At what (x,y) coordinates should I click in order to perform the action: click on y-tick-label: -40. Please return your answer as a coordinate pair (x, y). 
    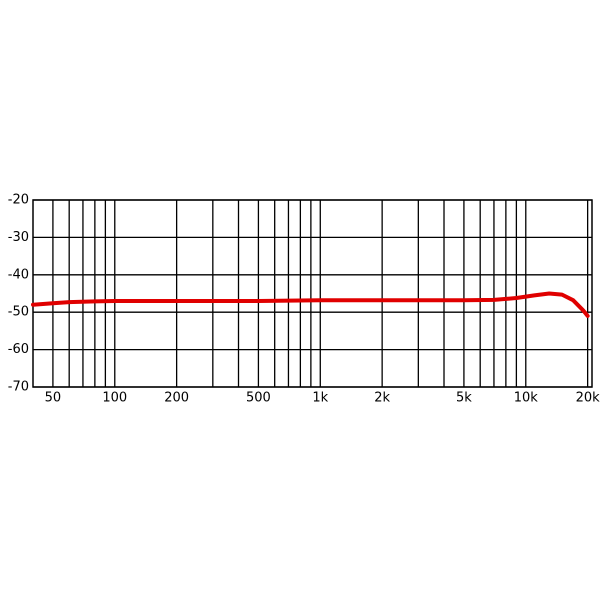
    Looking at the image, I should click on (18, 274).